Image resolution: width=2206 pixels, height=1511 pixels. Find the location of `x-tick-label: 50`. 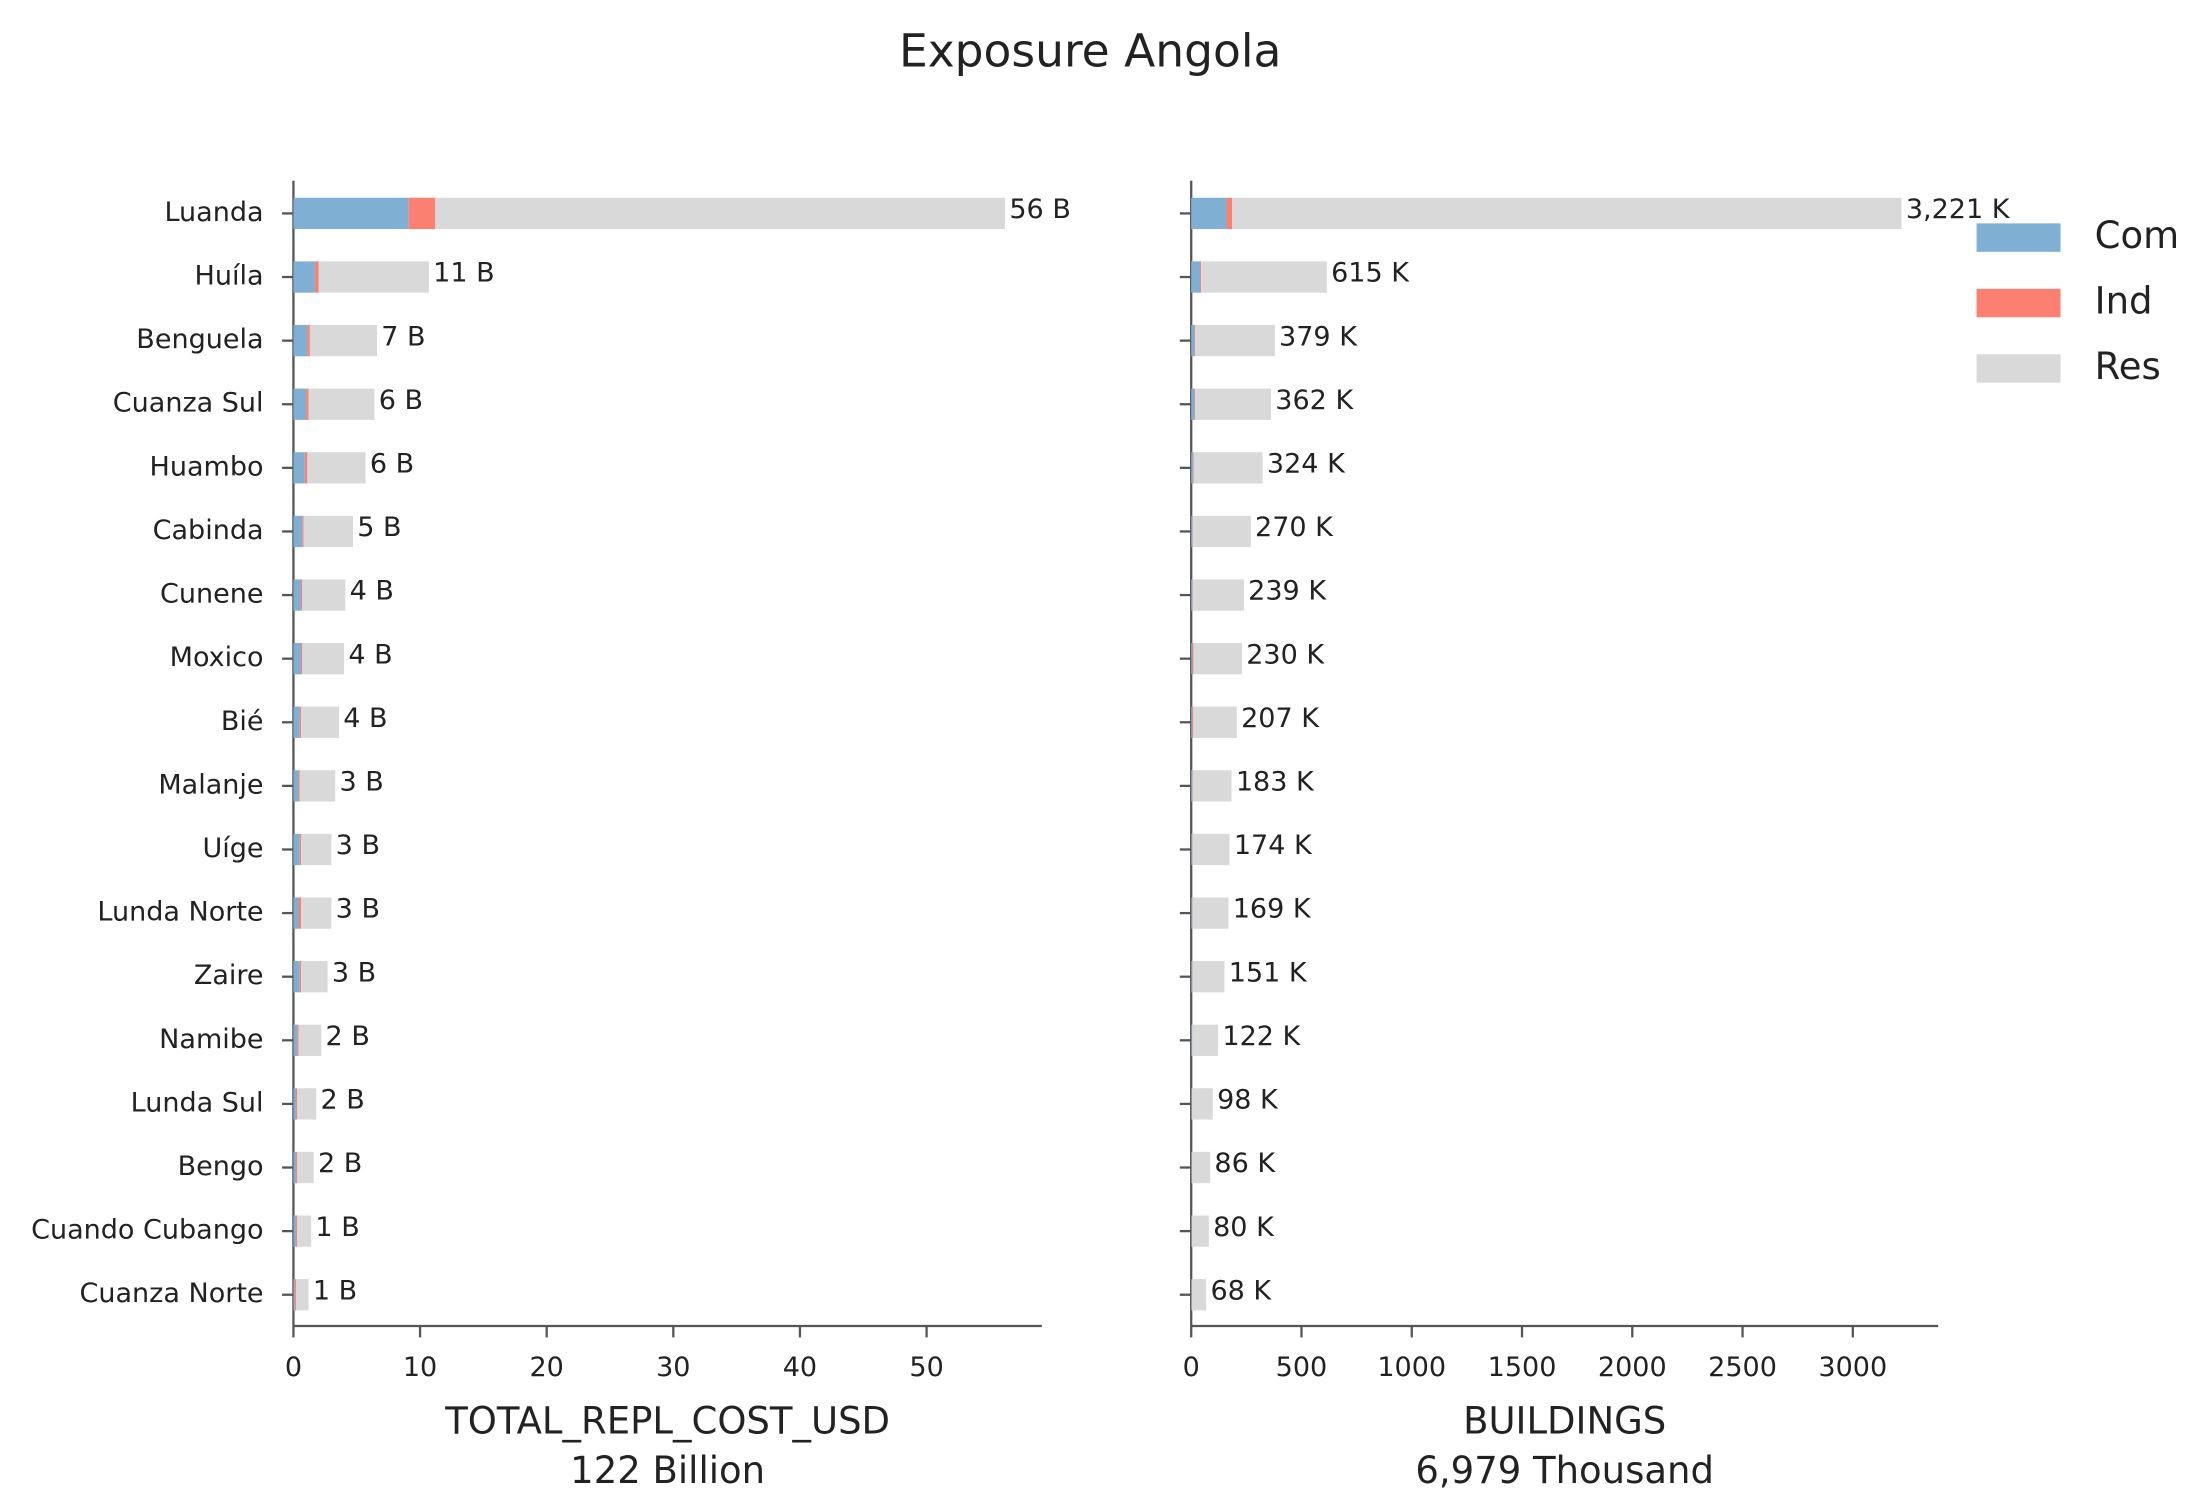

x-tick-label: 50 is located at coordinates (926, 1367).